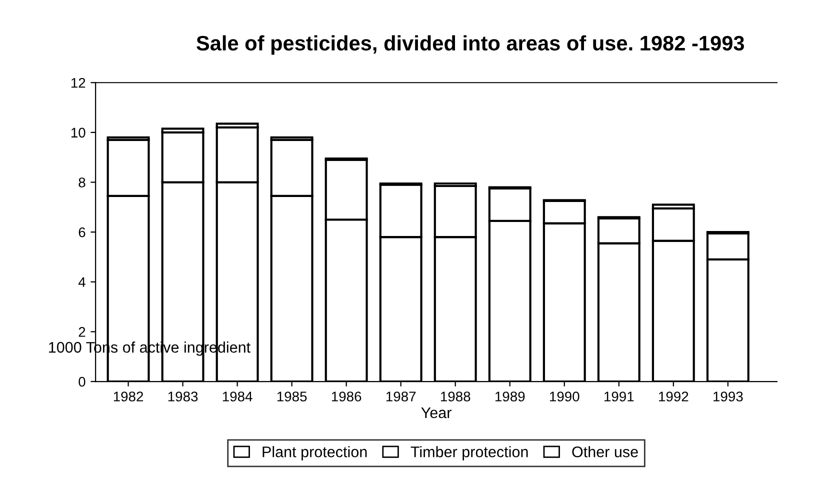 This screenshot has width=831, height=486. I want to click on y-tick-label: 10, so click(78, 133).